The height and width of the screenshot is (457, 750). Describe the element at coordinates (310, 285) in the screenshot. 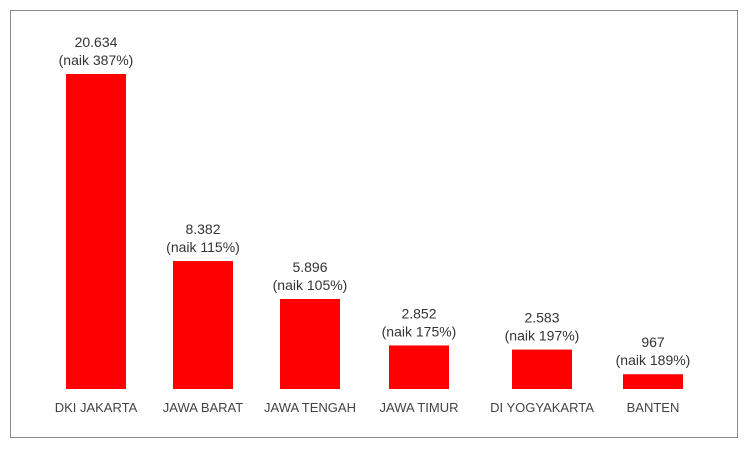

I see `increase-label: (naik 105%)` at that location.